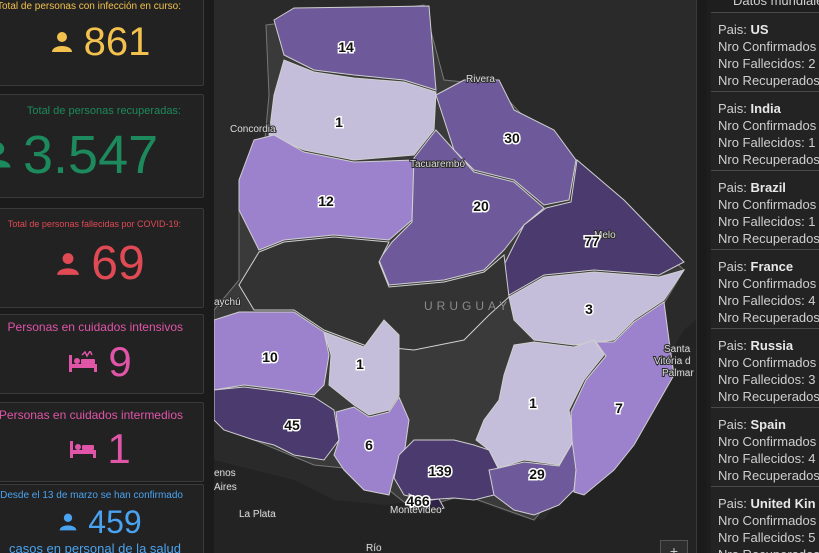 The image size is (819, 553). What do you see at coordinates (767, 142) in the screenshot?
I see `country-deaths: Nro Fallecidos: 1` at bounding box center [767, 142].